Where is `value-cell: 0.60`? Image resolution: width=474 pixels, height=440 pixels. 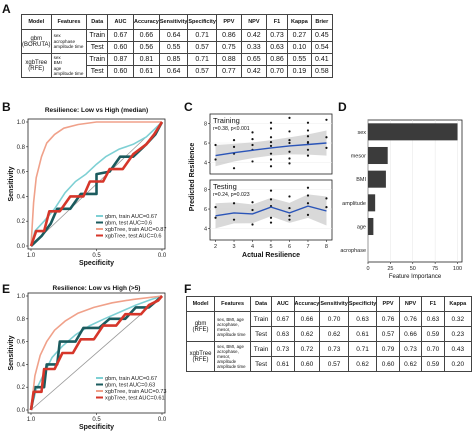 value-cell: 0.60 is located at coordinates (120, 71).